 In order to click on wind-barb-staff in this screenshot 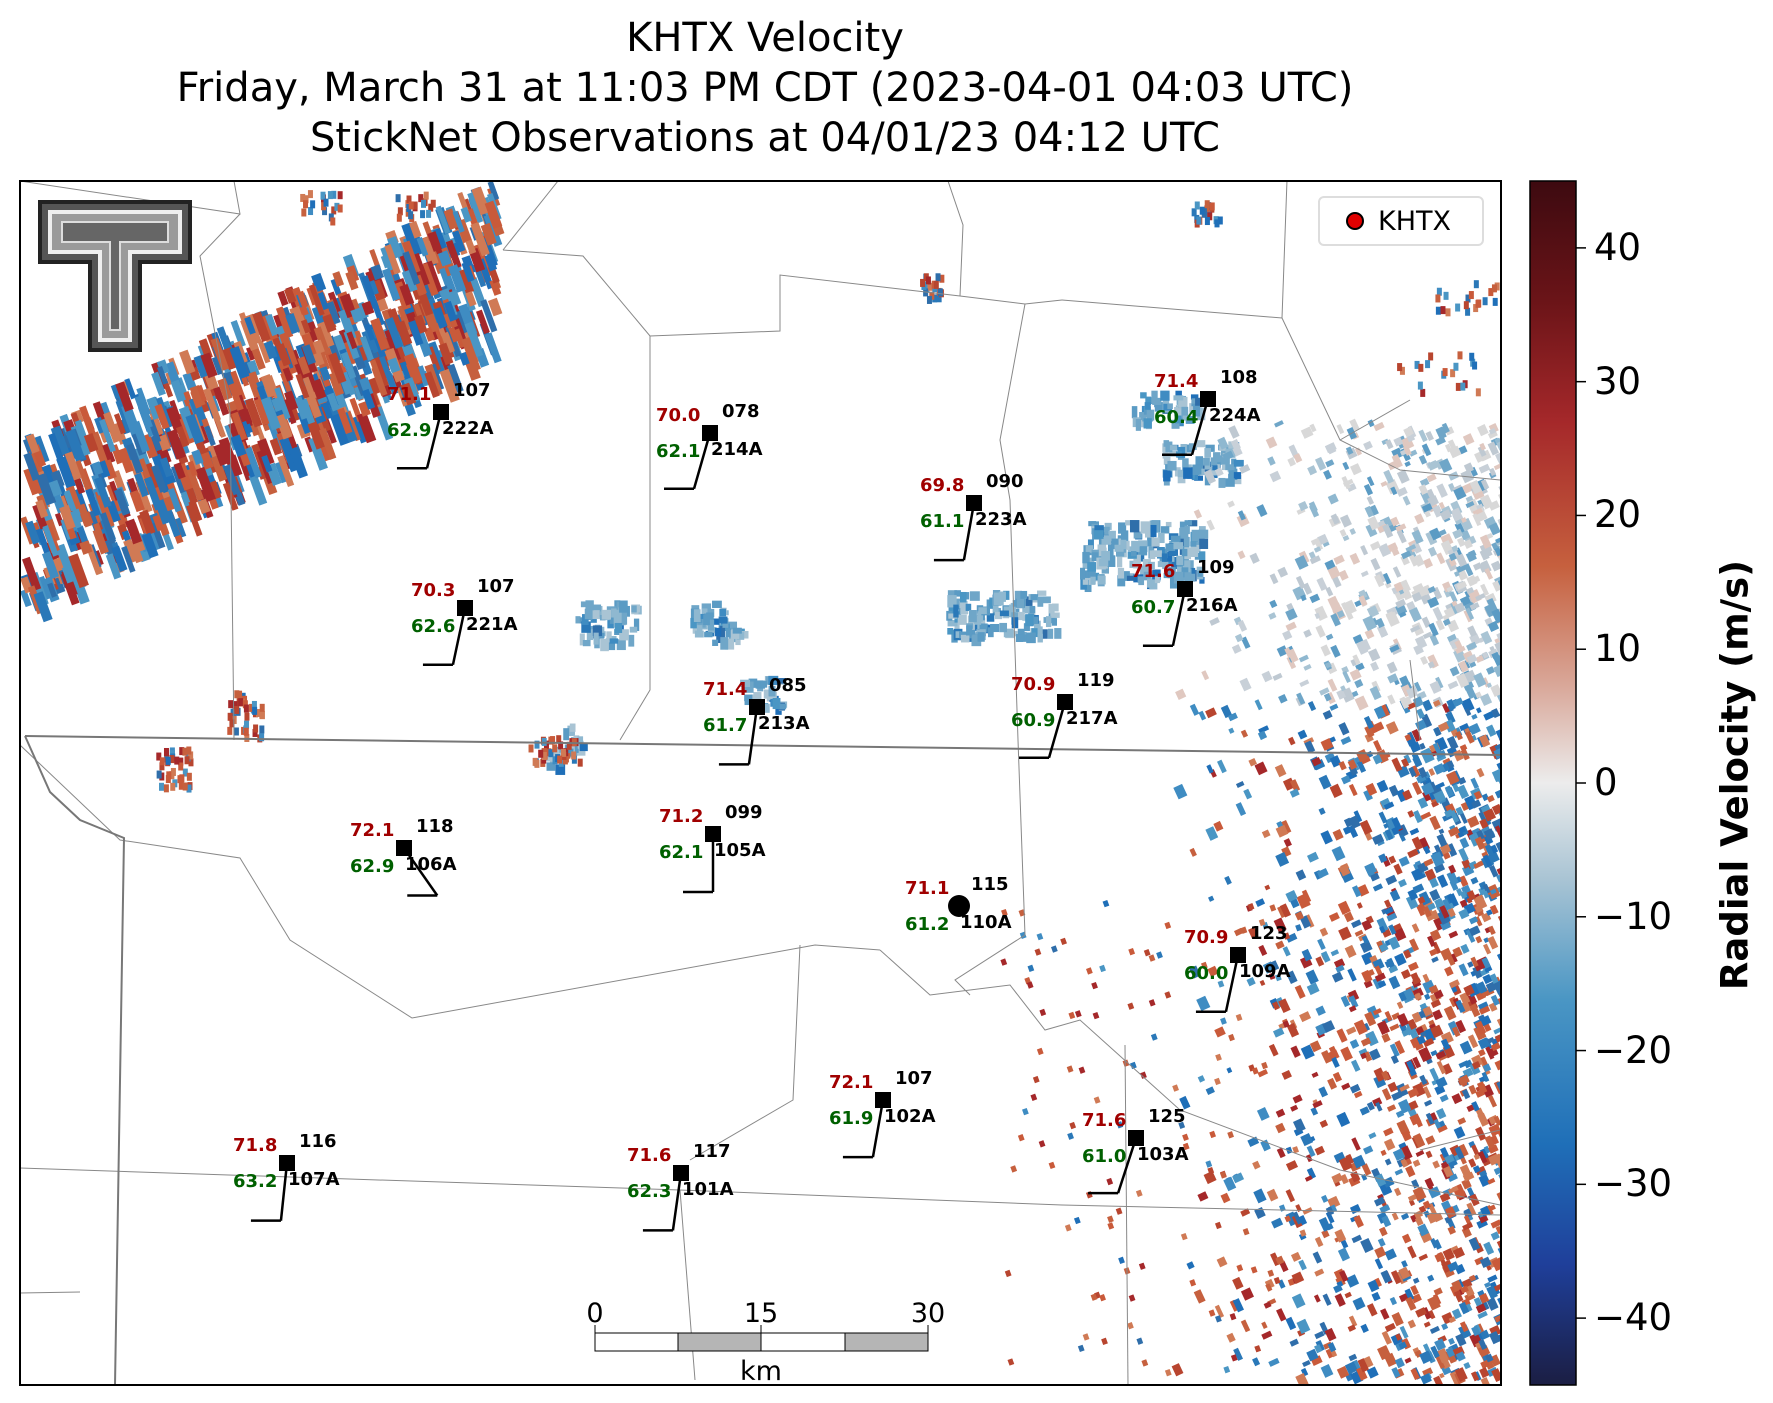, I will do `click(878, 1128)`.